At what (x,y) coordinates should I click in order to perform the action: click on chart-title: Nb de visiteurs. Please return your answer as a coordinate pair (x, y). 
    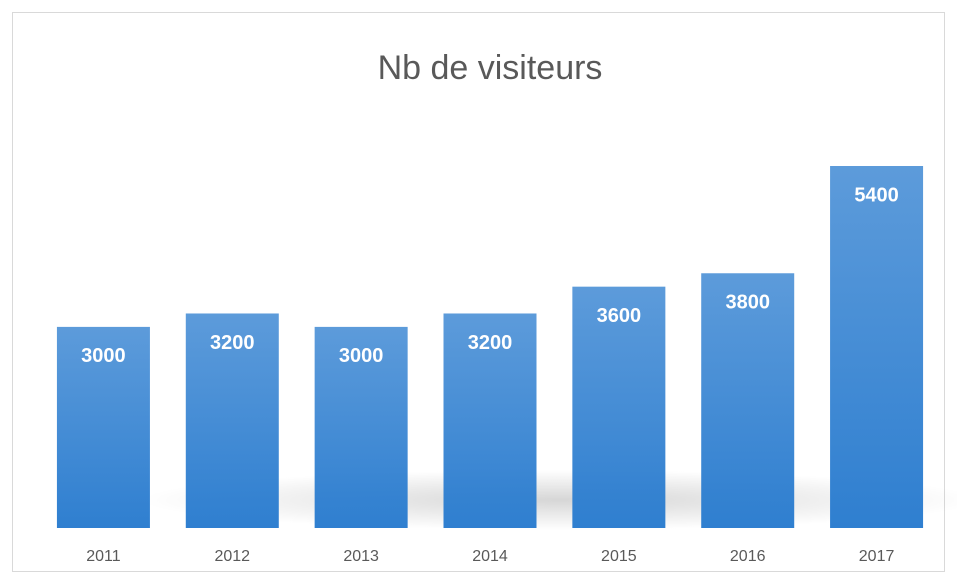
    Looking at the image, I should click on (490, 68).